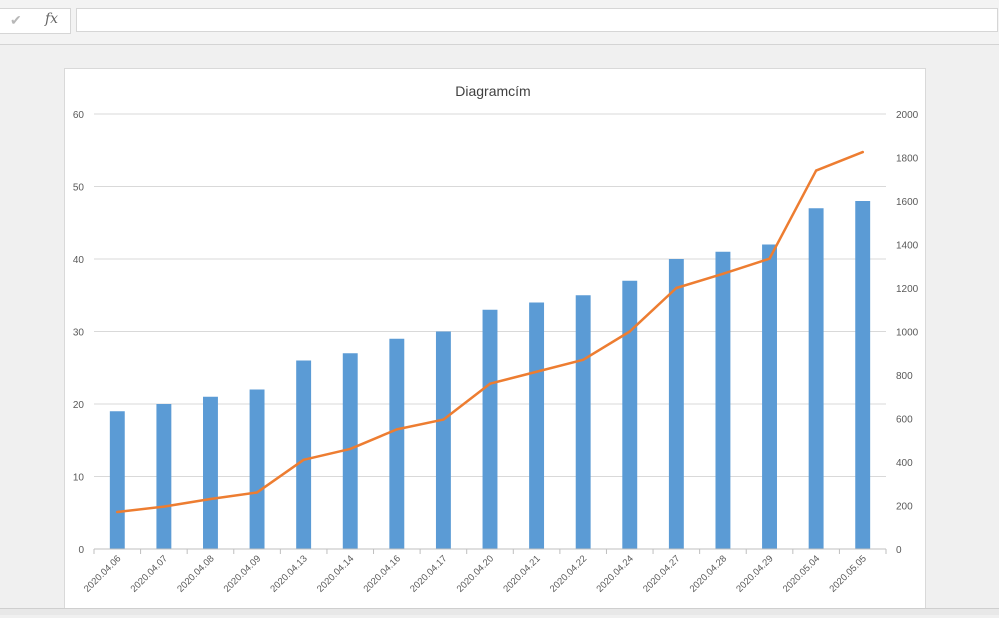 The width and height of the screenshot is (999, 618). What do you see at coordinates (754, 573) in the screenshot?
I see `x-axis-tick-label: 2020.04.29` at bounding box center [754, 573].